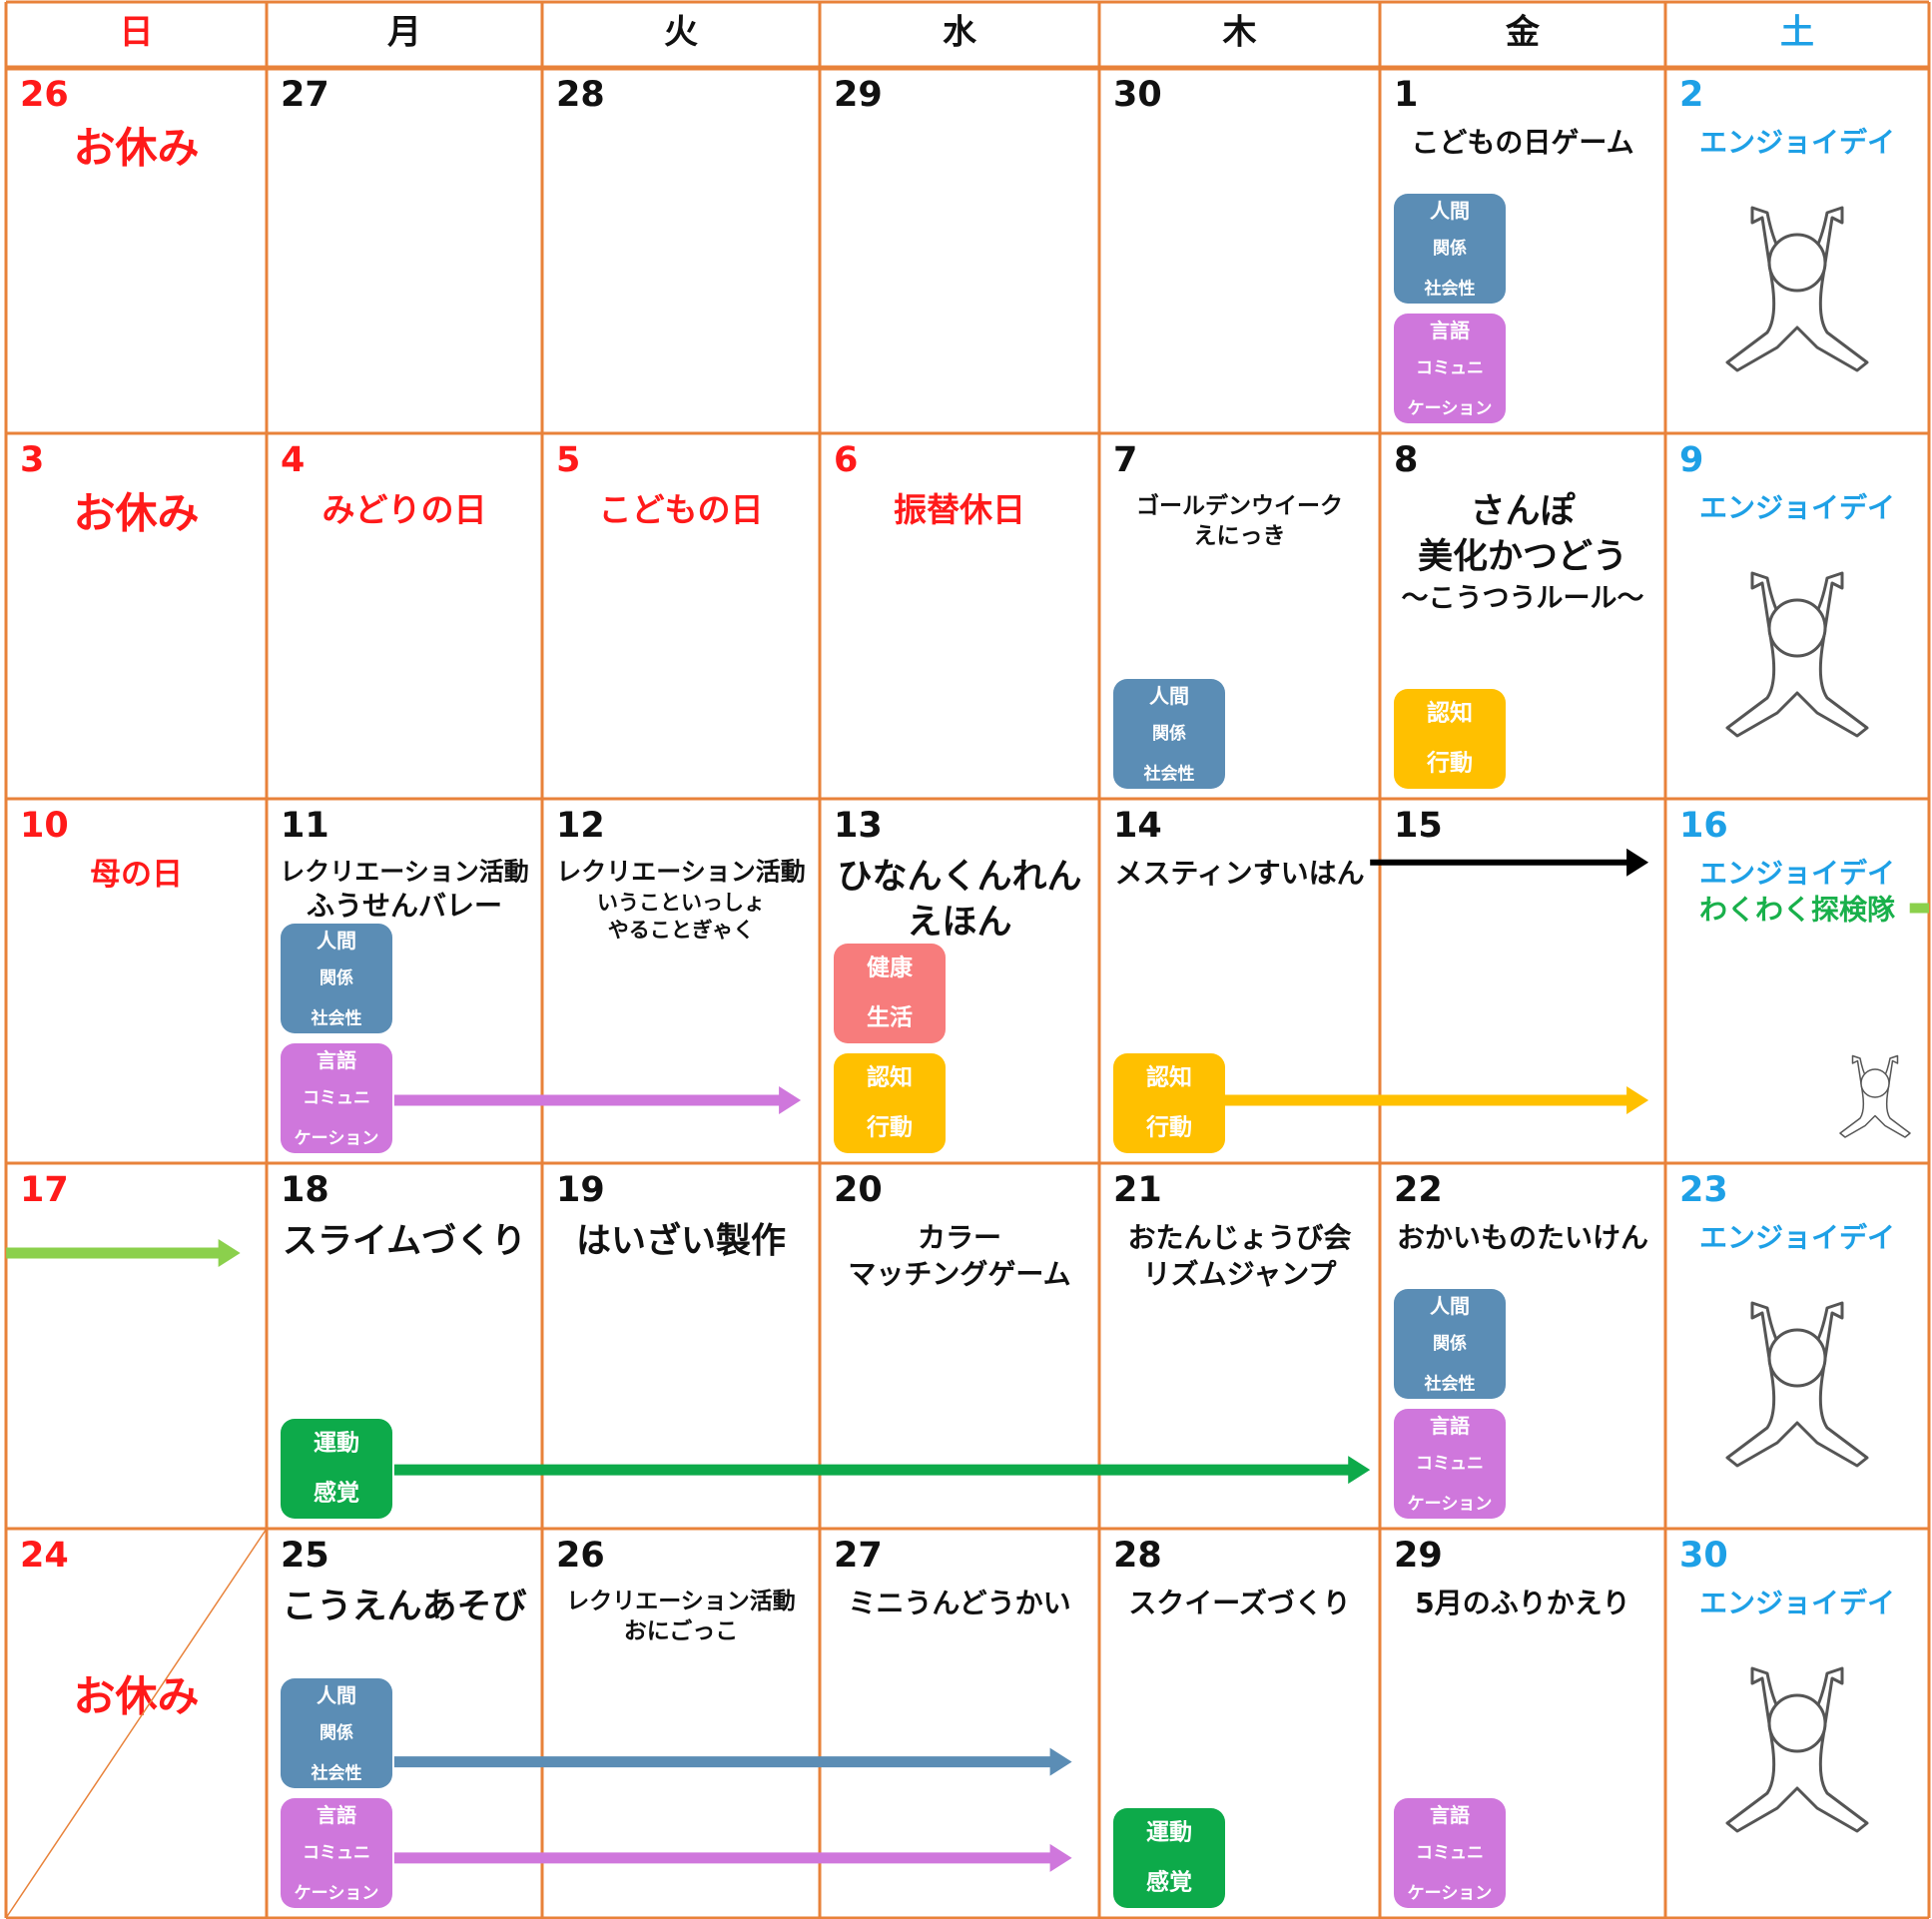 This screenshot has width=1932, height=1919. What do you see at coordinates (305, 1556) in the screenshot?
I see `date: 25` at bounding box center [305, 1556].